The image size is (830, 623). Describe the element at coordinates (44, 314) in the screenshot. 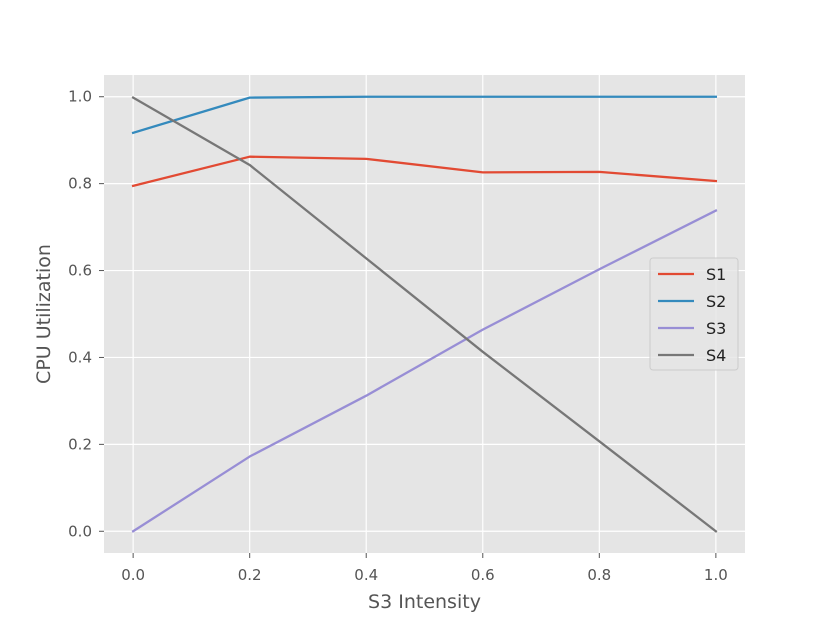

I see `y-axis-label: CPU Utilization` at that location.